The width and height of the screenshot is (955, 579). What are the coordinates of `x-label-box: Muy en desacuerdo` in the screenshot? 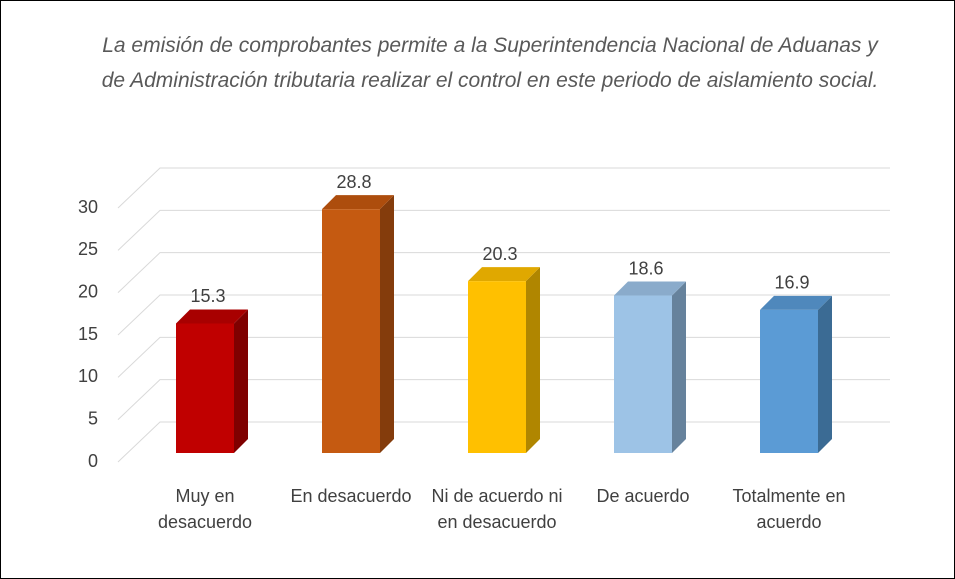 It's located at (205, 509).